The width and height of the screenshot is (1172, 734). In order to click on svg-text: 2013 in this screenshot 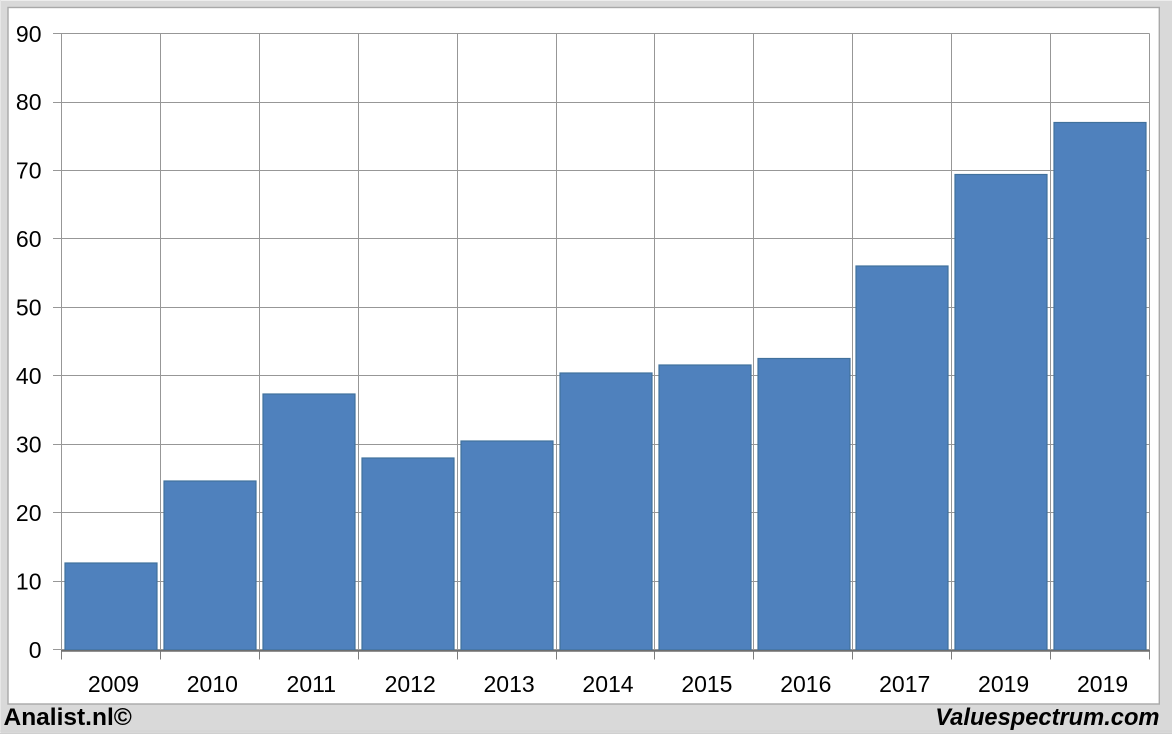, I will do `click(509, 684)`.